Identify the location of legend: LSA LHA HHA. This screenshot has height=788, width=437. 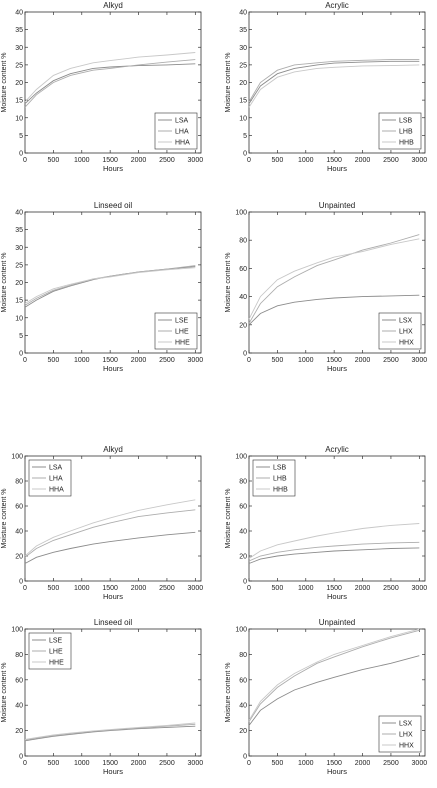
(176, 131).